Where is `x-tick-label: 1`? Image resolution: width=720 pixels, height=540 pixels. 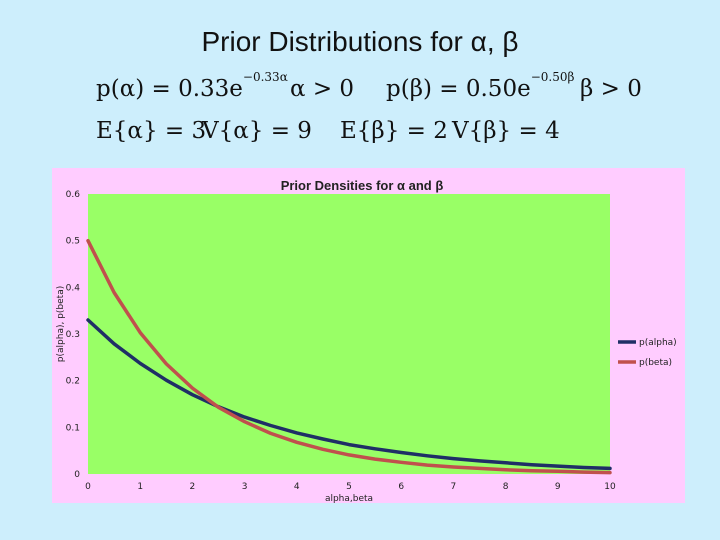
x-tick-label: 1 is located at coordinates (140, 487).